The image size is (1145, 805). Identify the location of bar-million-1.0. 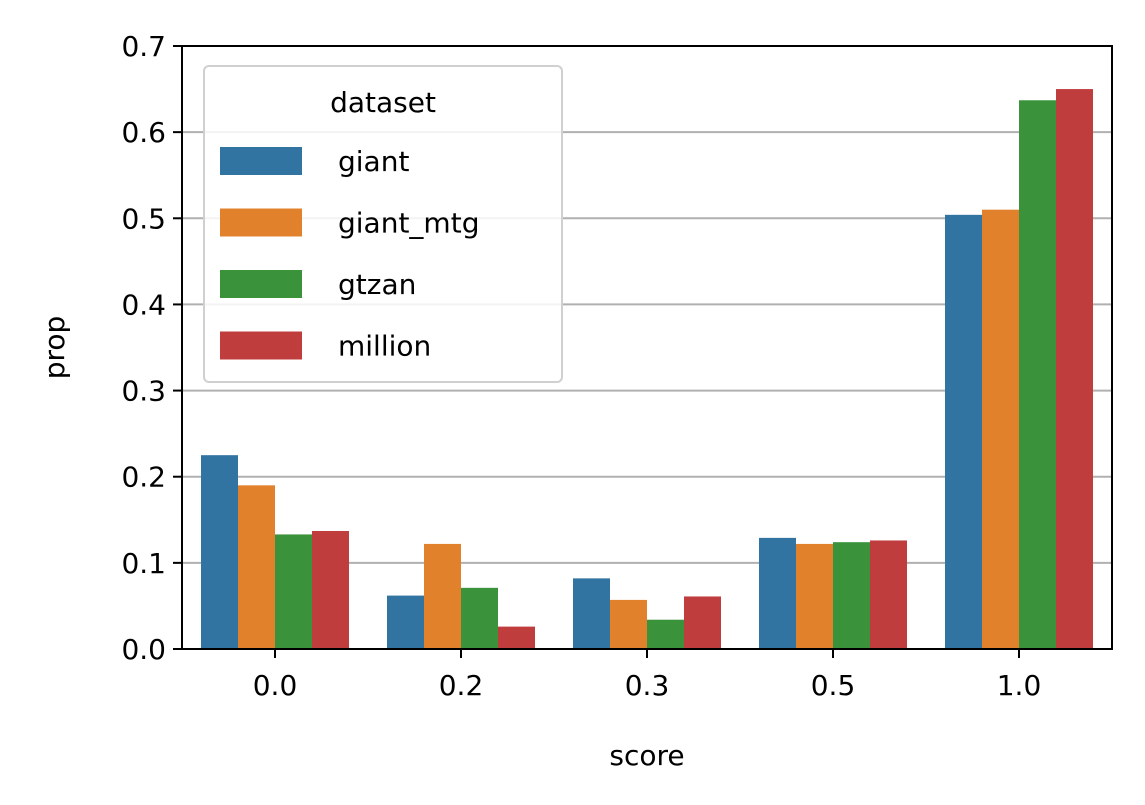
(1074, 369).